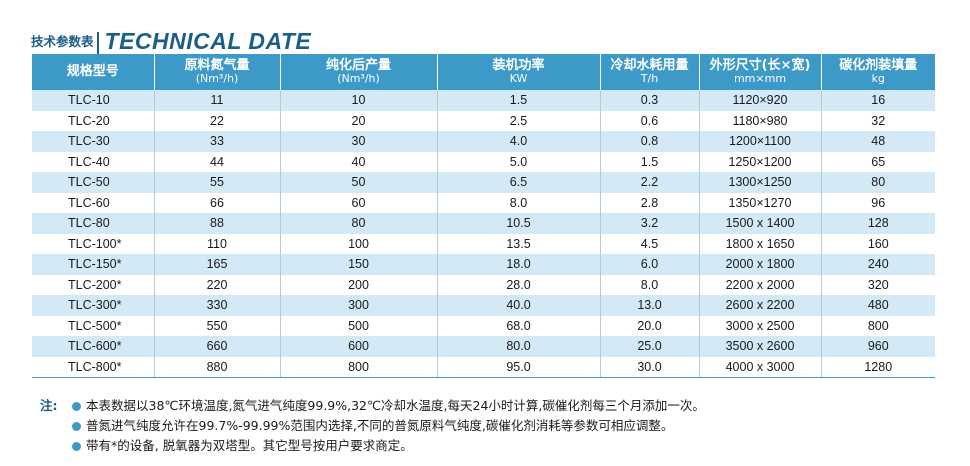  I want to click on cell-model: TLC-60, so click(93, 202).